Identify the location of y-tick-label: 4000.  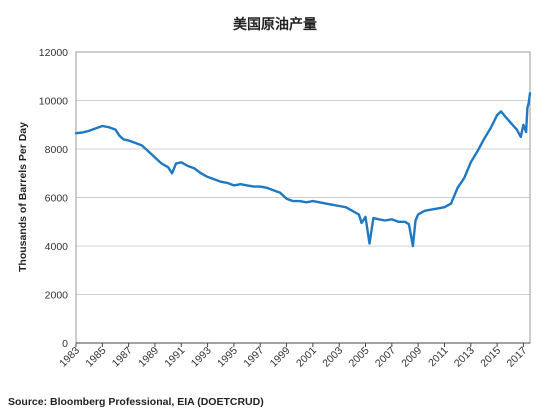
(57, 247).